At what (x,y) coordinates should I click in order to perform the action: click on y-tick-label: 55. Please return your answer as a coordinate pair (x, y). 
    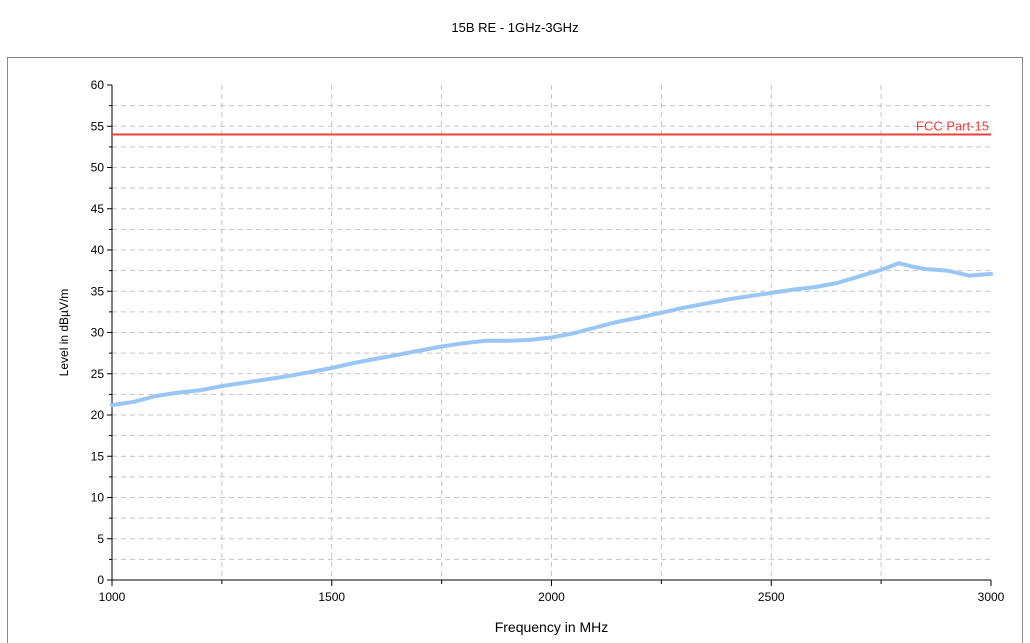
    Looking at the image, I should click on (98, 126).